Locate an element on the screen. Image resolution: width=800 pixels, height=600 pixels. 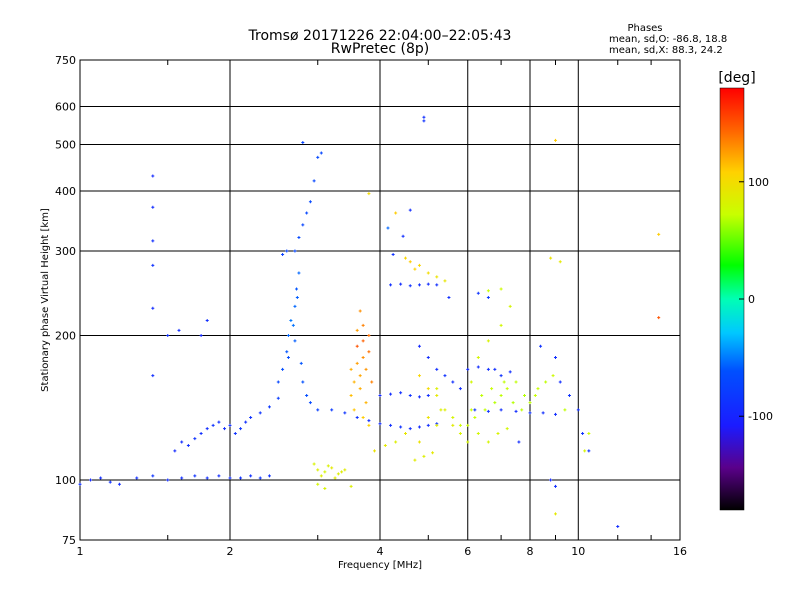
y-tick-label: 750 is located at coordinates (65, 60).